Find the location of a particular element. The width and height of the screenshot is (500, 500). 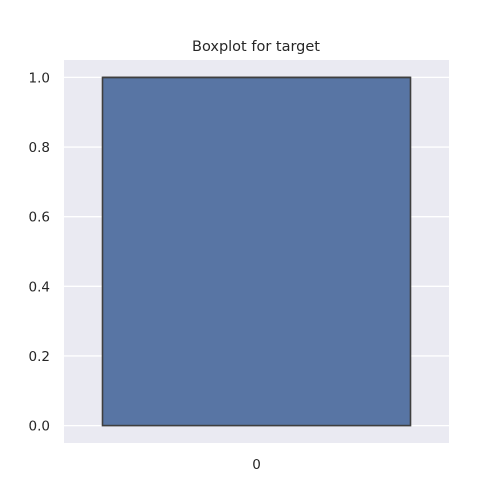

x-tick-label: 0 is located at coordinates (256, 465).